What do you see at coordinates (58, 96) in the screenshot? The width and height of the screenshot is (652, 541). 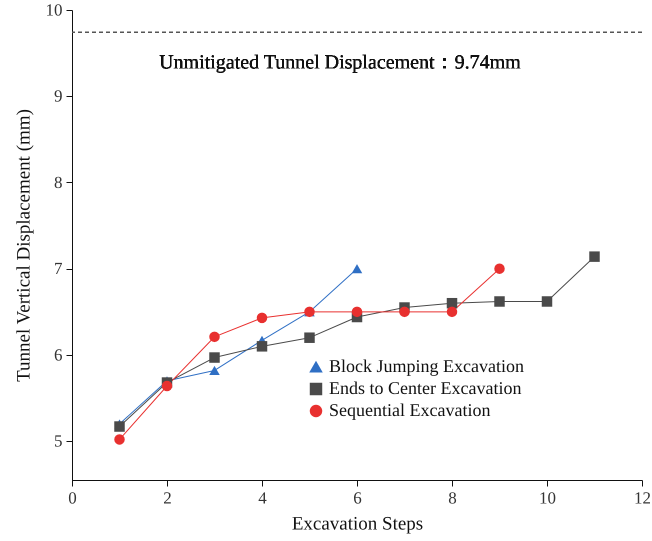 I see `y-tick-label: 9` at bounding box center [58, 96].